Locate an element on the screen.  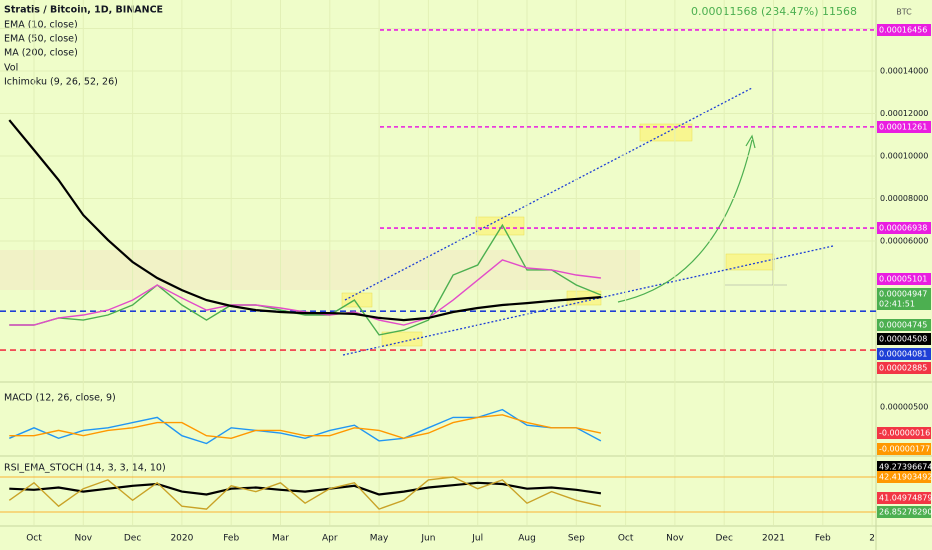
x-tick-label: 2 is located at coordinates (872, 539).